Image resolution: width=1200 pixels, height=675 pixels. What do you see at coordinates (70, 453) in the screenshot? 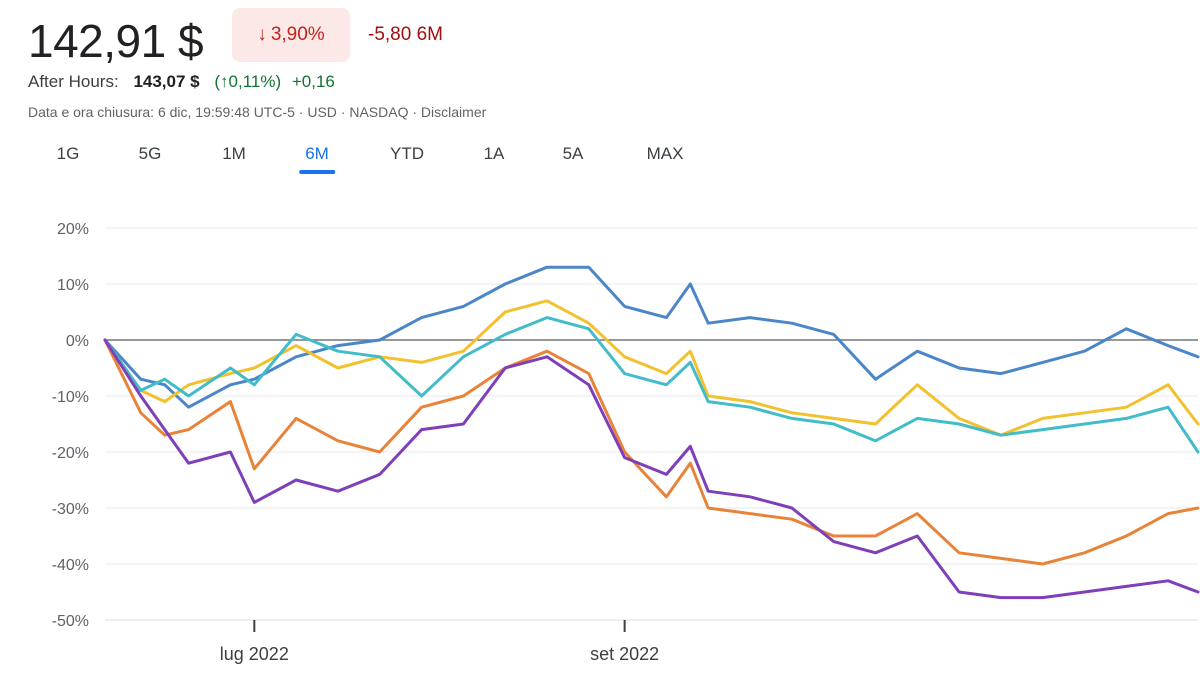
I see `y-tick-label: -20%` at bounding box center [70, 453].